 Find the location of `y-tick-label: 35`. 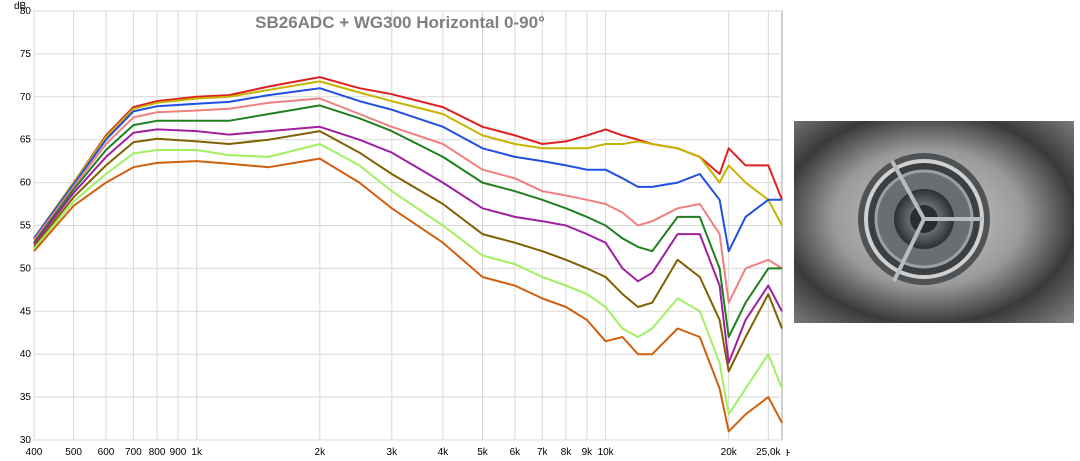

y-tick-label: 35 is located at coordinates (26, 397).